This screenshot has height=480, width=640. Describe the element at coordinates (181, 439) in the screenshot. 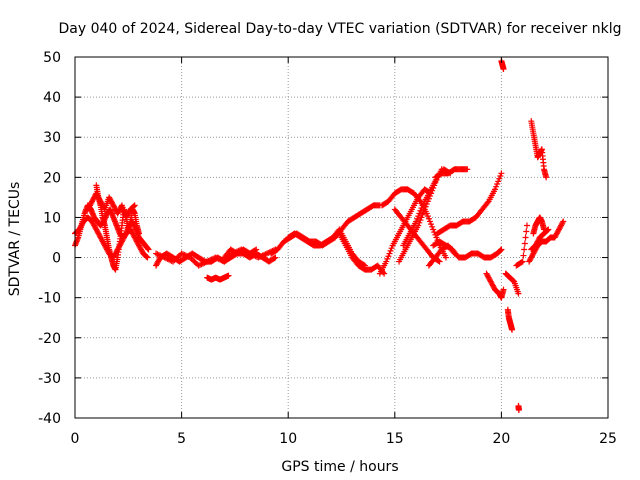

I see `x-tick-label: 5` at that location.